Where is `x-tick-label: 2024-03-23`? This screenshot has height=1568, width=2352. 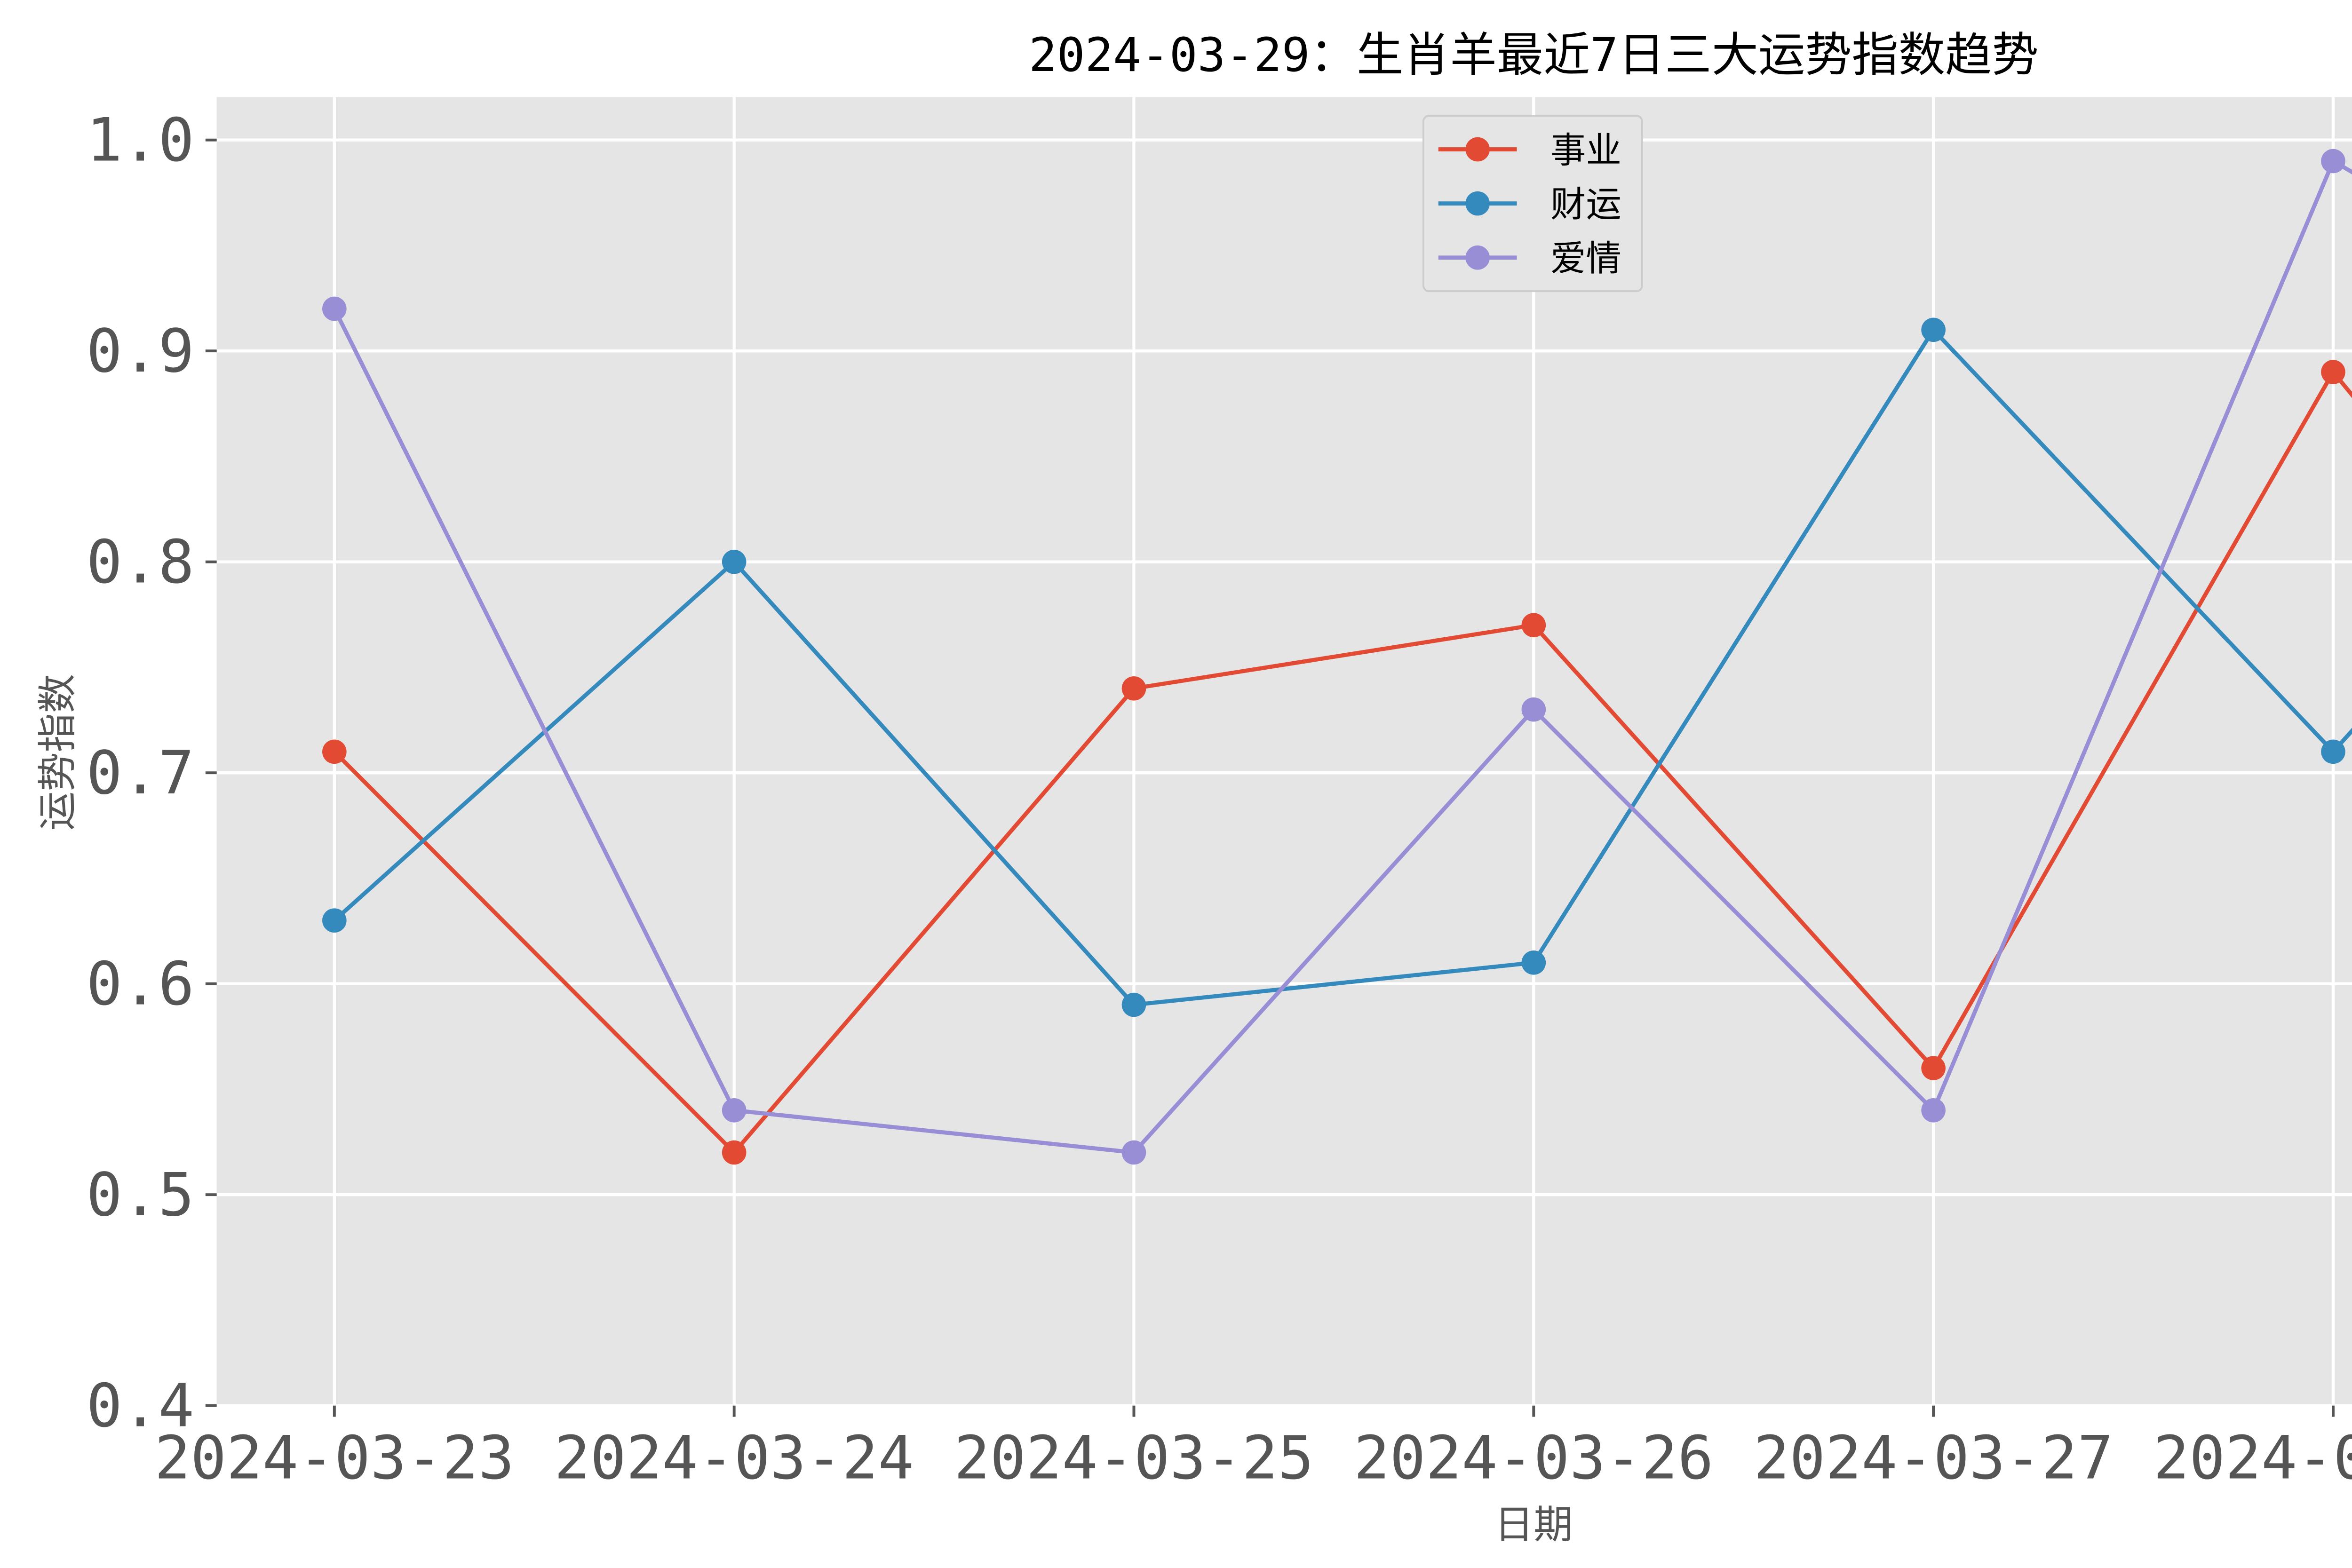 x-tick-label: 2024-03-23 is located at coordinates (334, 1458).